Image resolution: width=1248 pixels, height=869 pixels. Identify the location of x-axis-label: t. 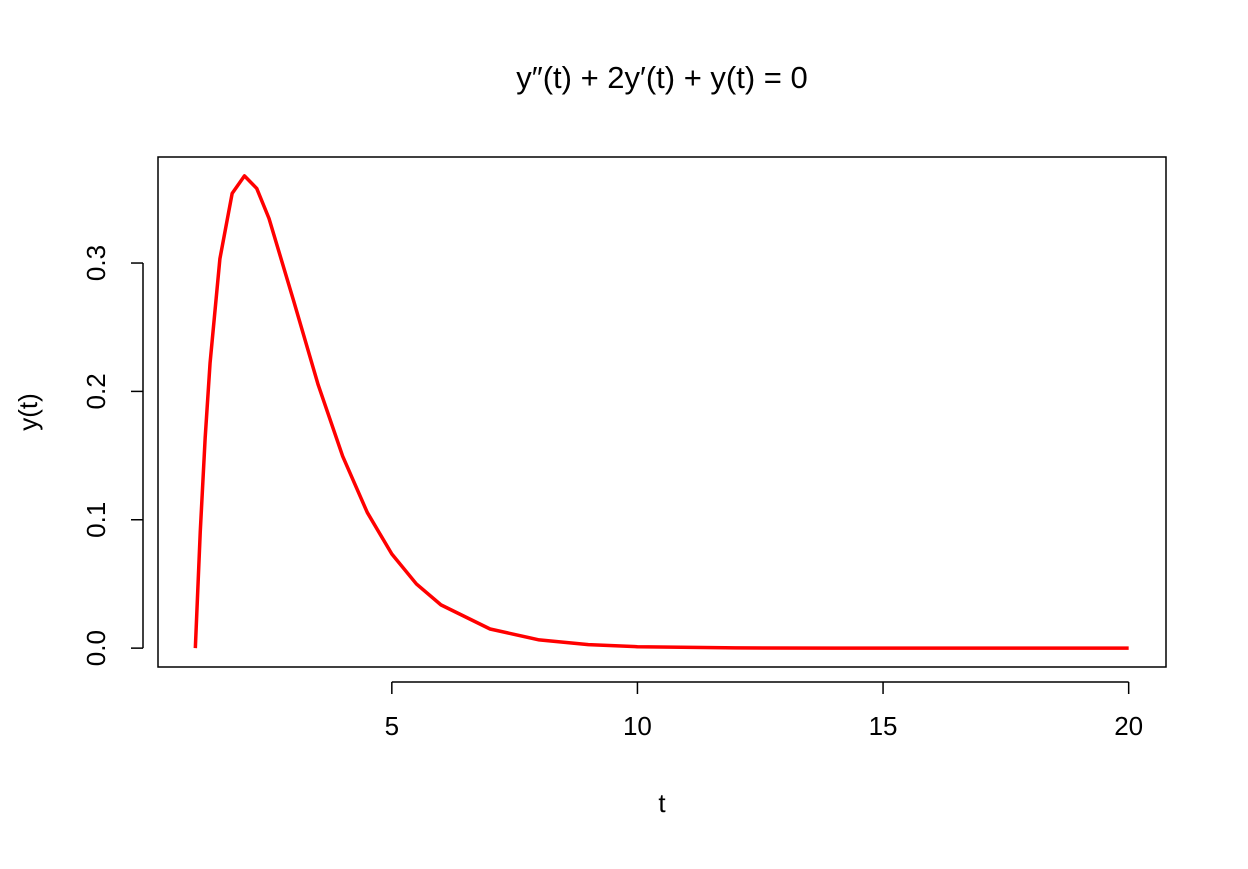
(662, 803).